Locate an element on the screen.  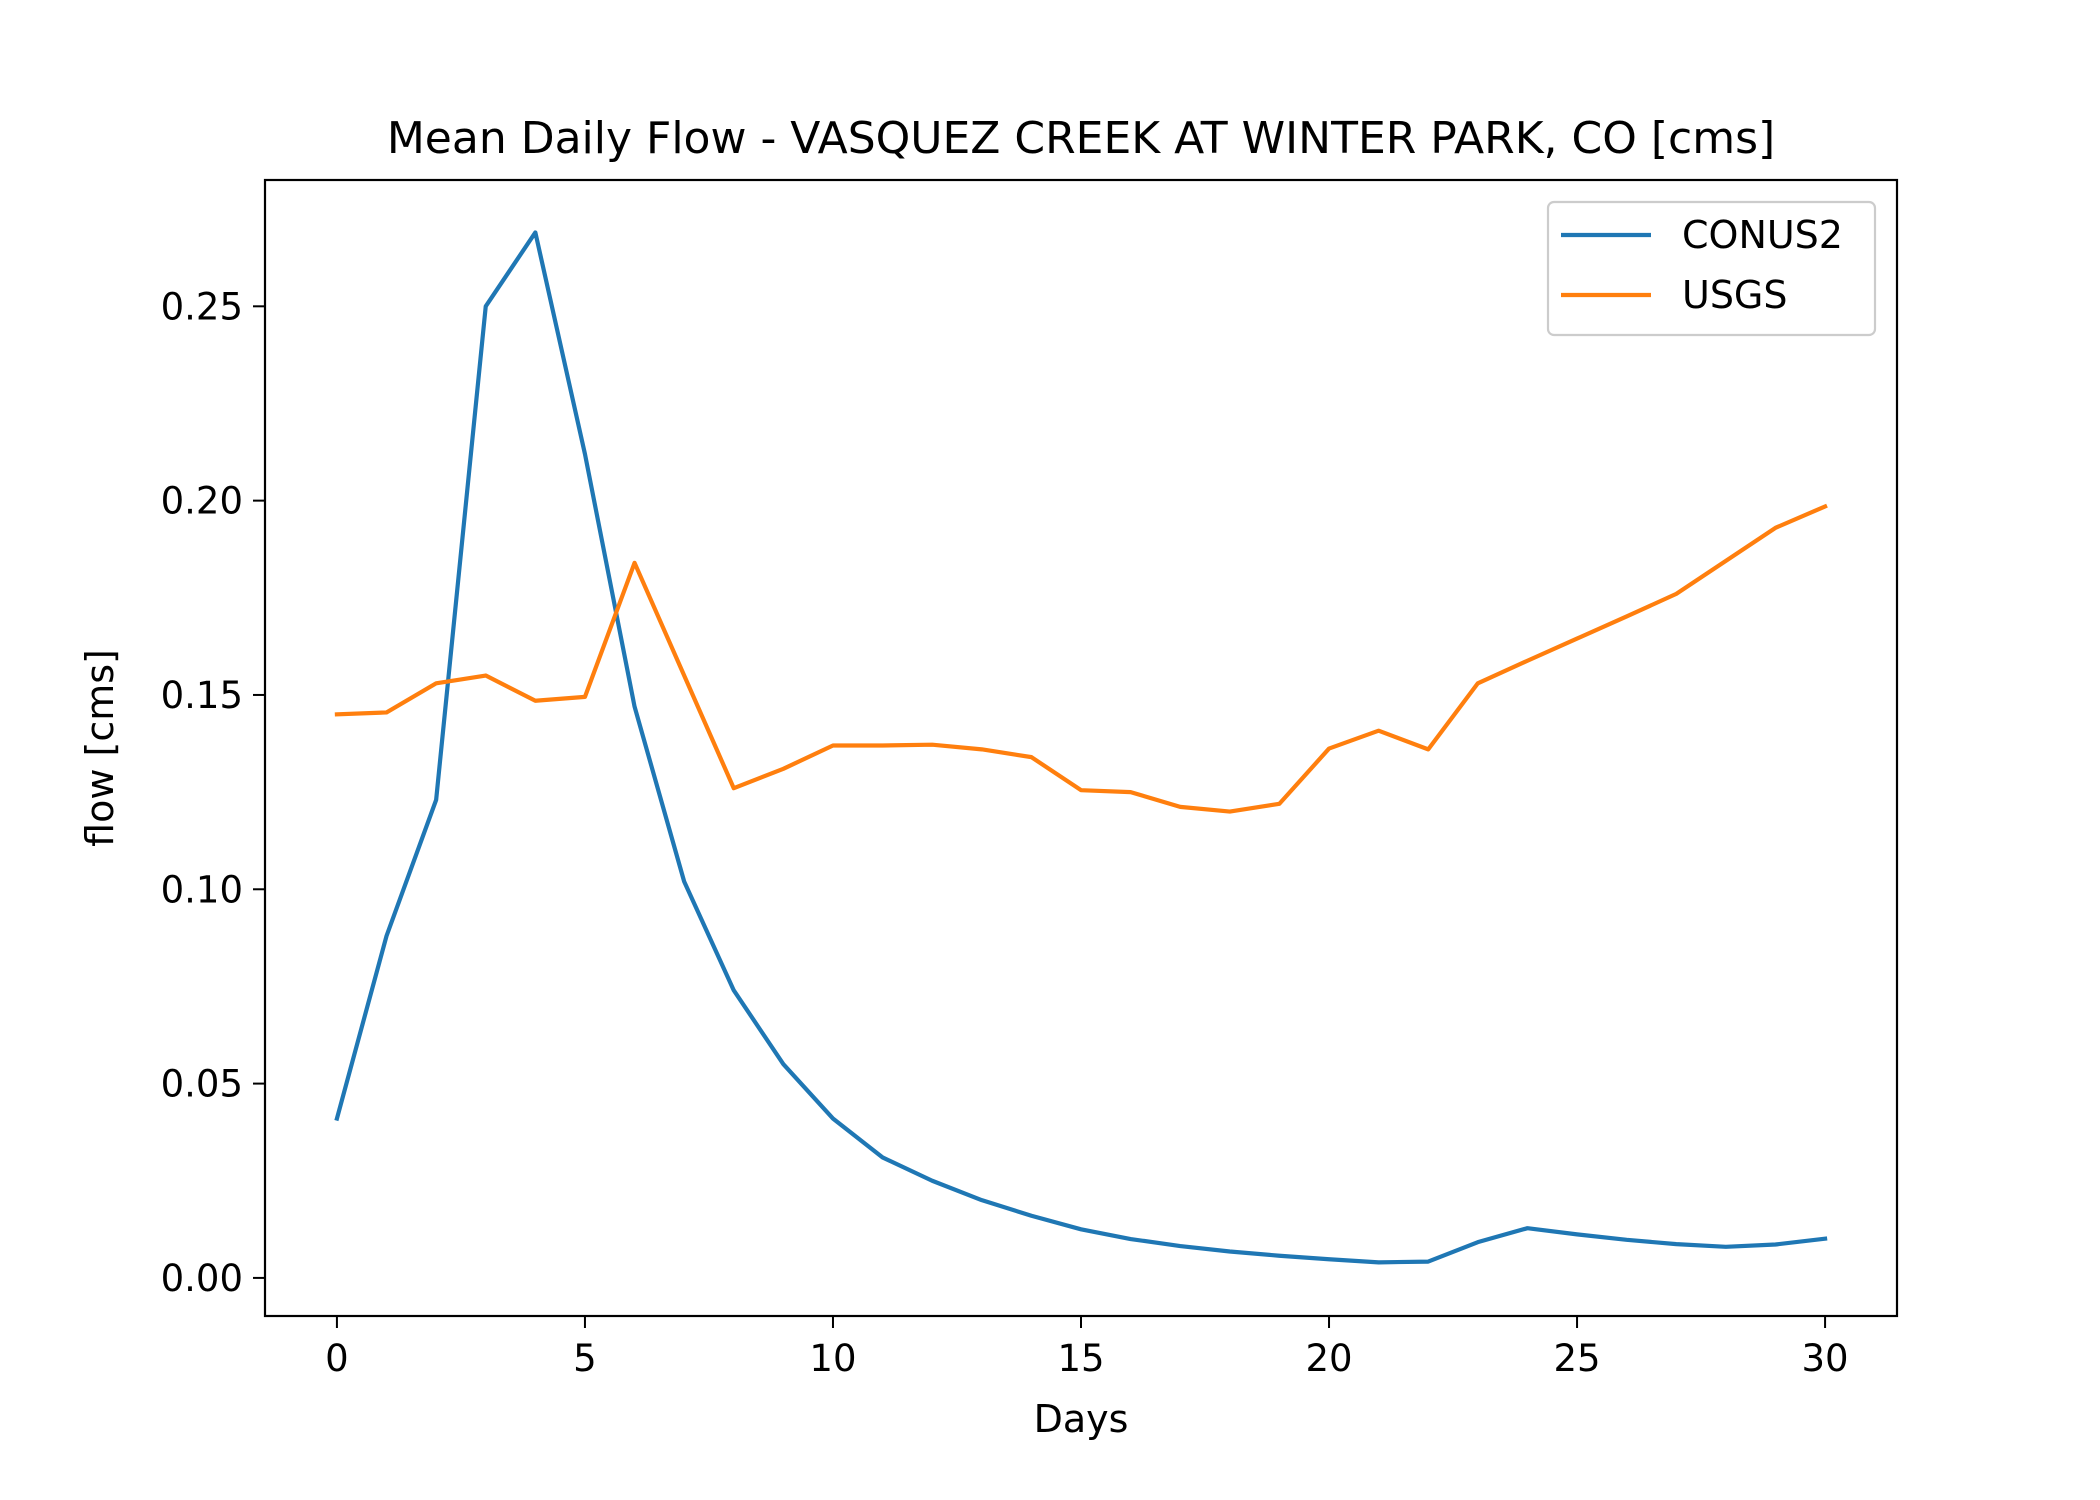
x-tick-label: 10 is located at coordinates (832, 1358).